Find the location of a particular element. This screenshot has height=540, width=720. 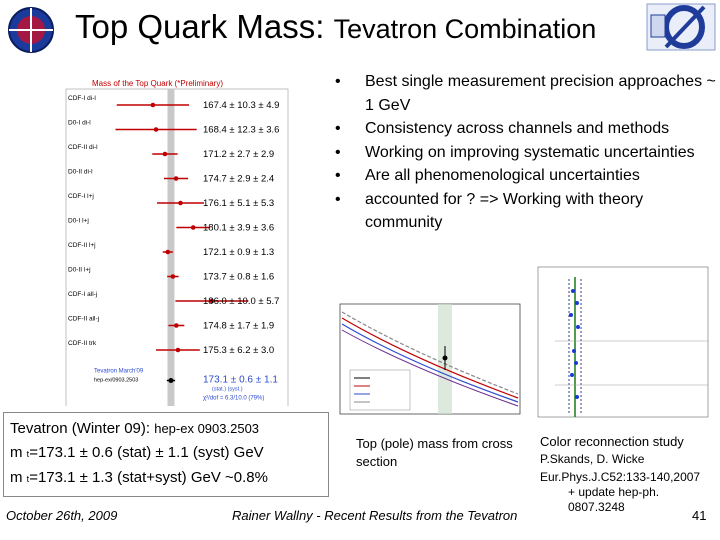

slide-title: Top Quark Mass: Tevatron Combination is located at coordinates (335, 27).